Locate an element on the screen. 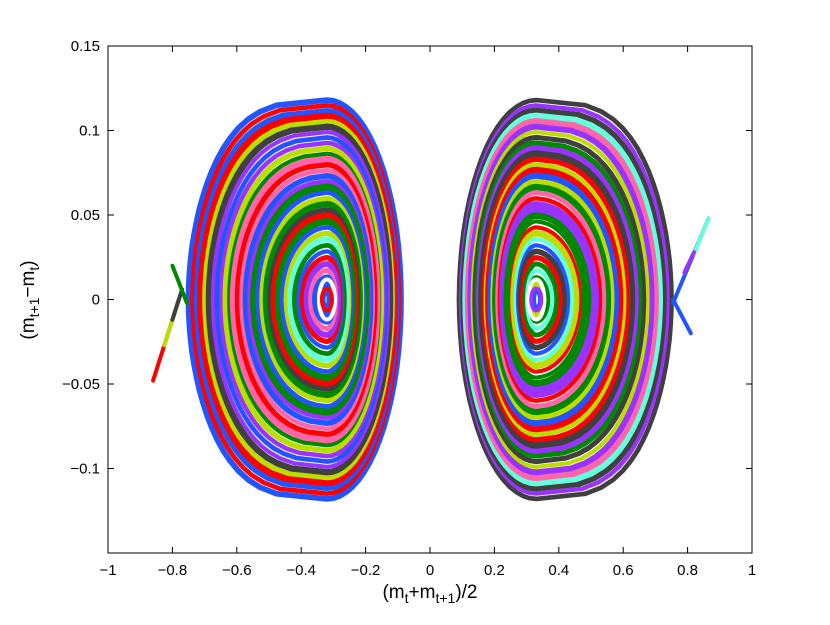 The height and width of the screenshot is (625, 830). x-tick-label: 1 is located at coordinates (752, 570).